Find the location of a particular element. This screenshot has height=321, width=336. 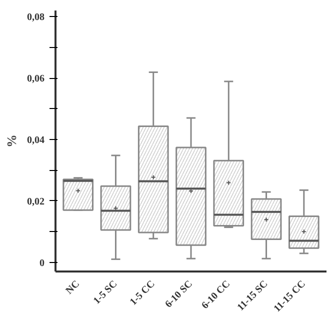

y-tick-label: 0,02 is located at coordinates (35, 202).